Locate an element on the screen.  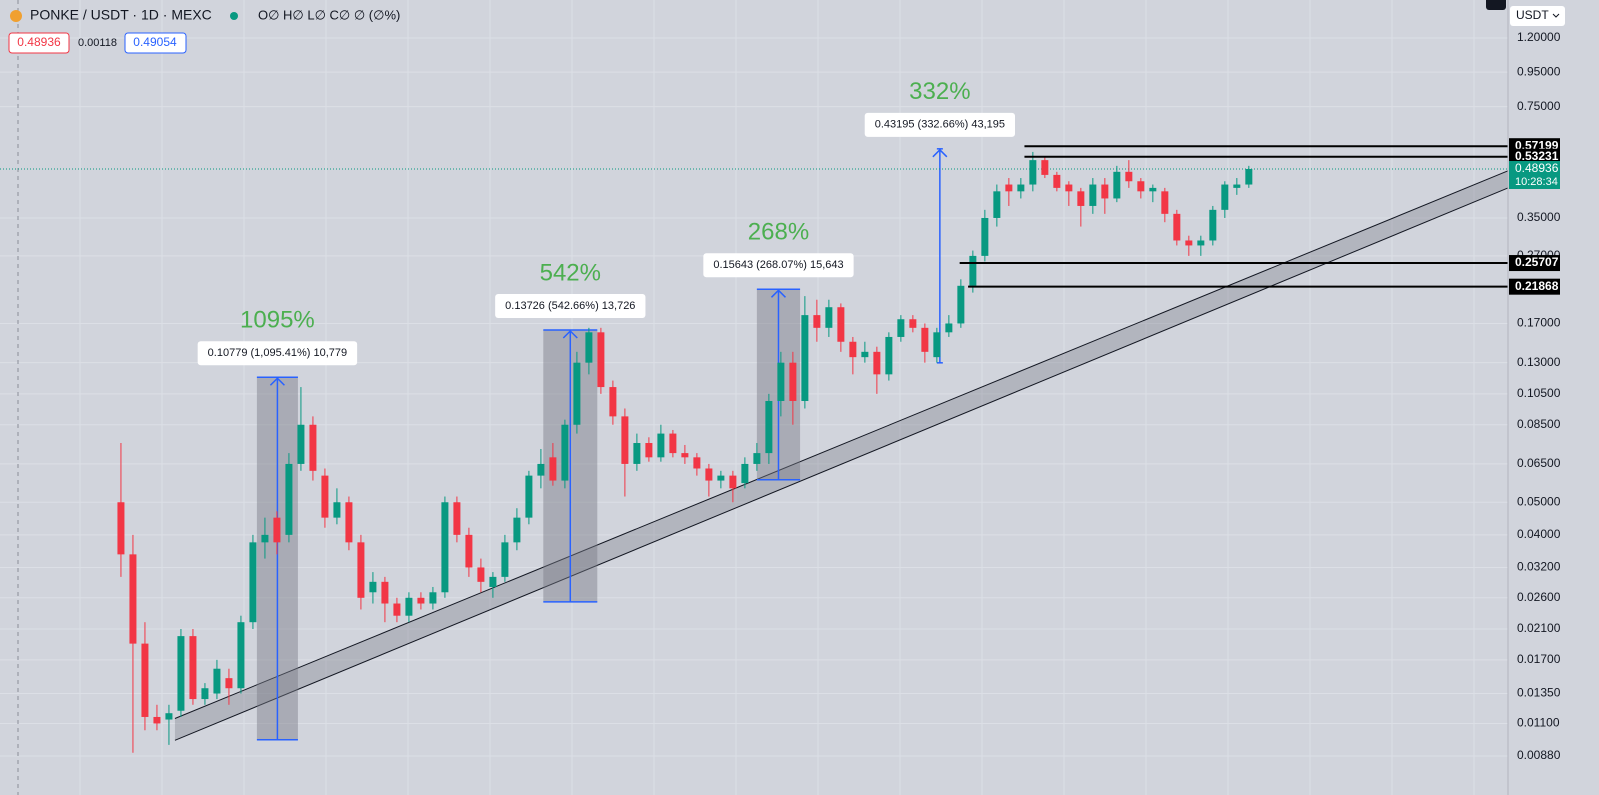
add-button is located at coordinates (1496, 5).